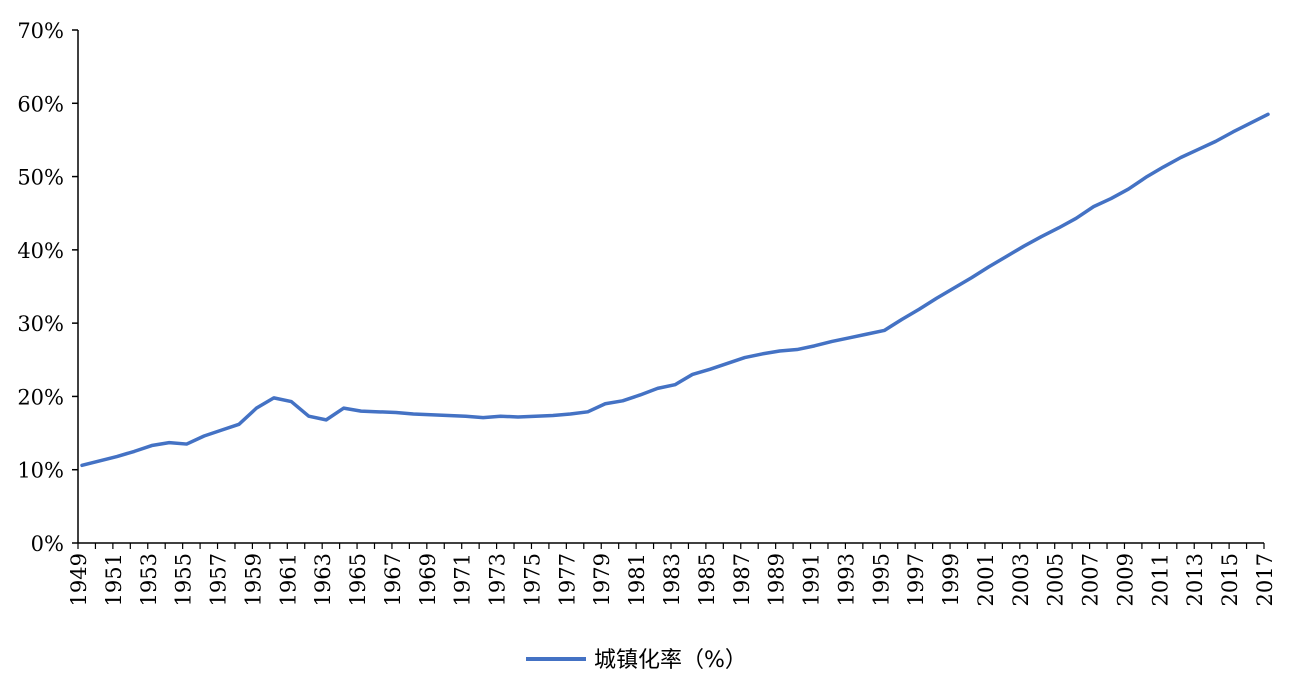  What do you see at coordinates (149, 579) in the screenshot?
I see `x-tick-label: 1953` at bounding box center [149, 579].